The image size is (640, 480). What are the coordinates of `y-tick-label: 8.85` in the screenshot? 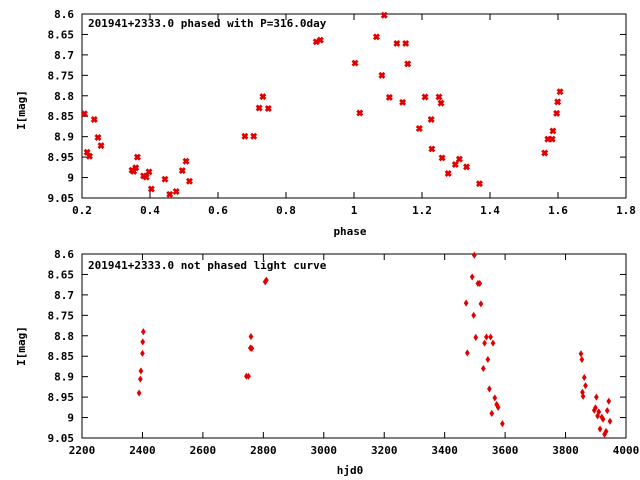 It's located at (61, 356).